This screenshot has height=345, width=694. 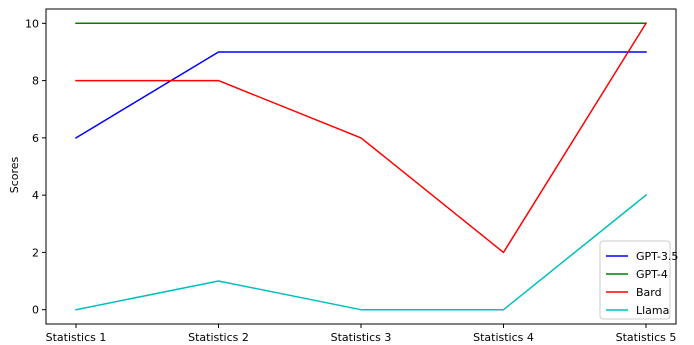 What do you see at coordinates (35, 138) in the screenshot?
I see `y-tick-label: 6` at bounding box center [35, 138].